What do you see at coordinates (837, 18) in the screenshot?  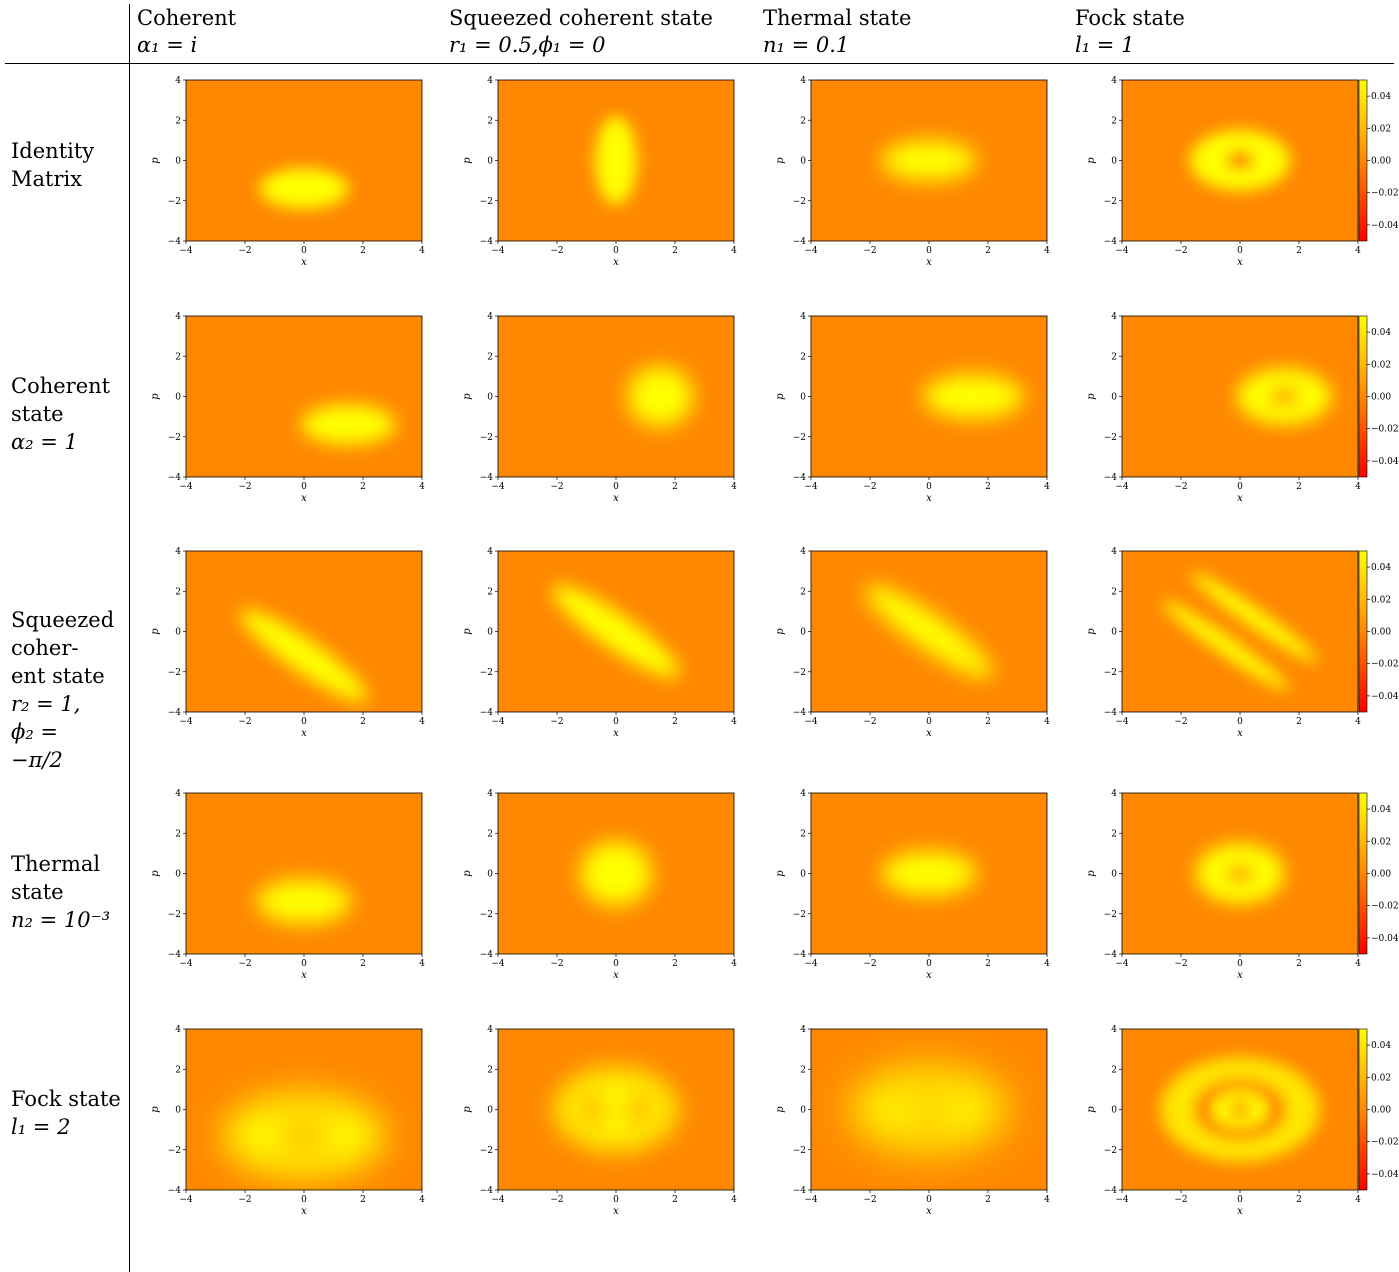 I see `column-title: Thermal state` at bounding box center [837, 18].